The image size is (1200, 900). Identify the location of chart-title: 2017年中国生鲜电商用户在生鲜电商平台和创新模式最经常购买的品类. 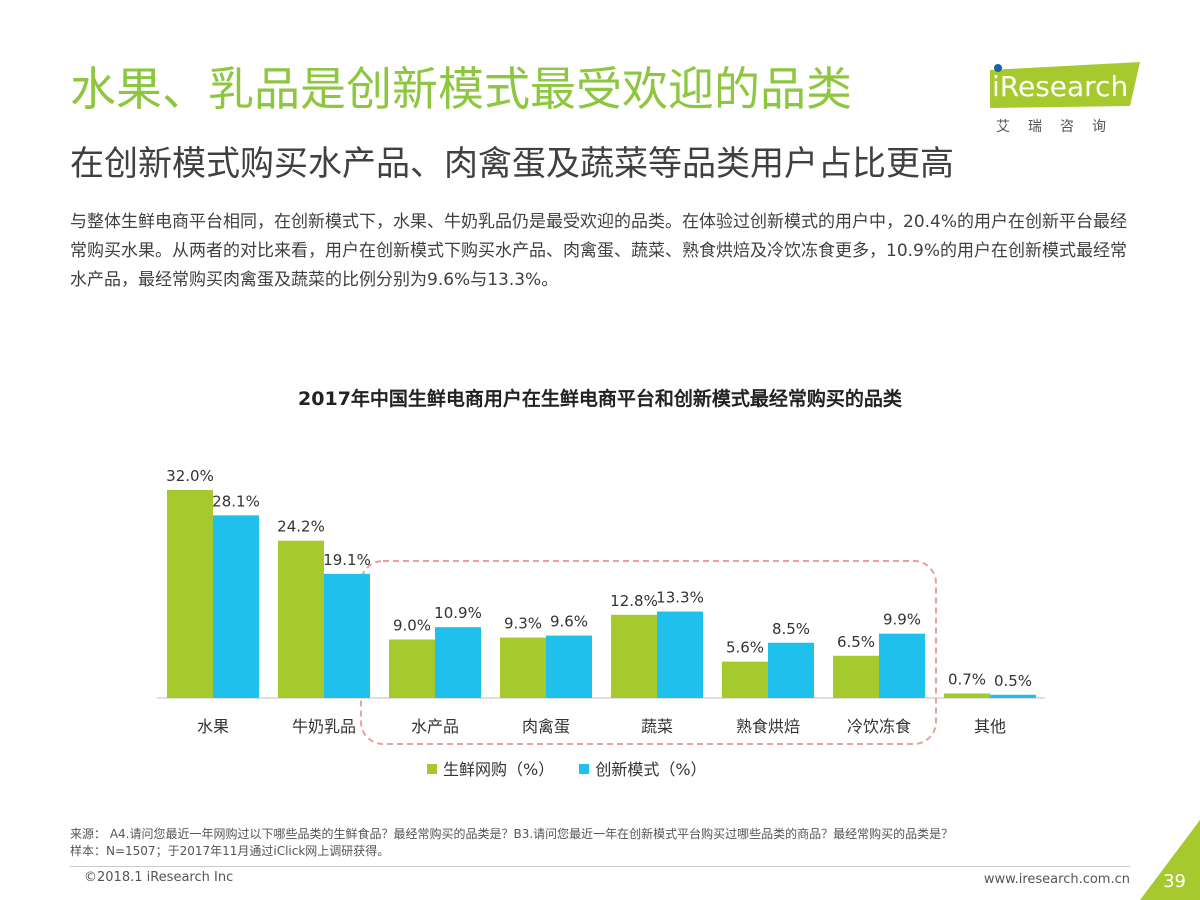
(600, 399).